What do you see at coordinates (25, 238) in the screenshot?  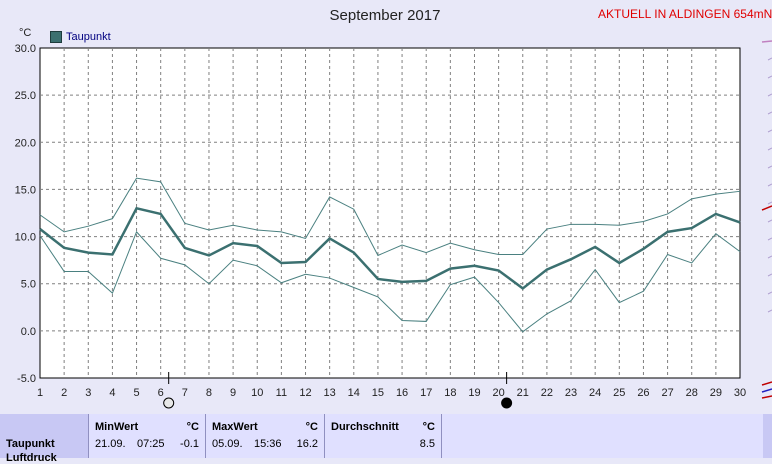 I see `y-tick-label: 10.0` at bounding box center [25, 238].